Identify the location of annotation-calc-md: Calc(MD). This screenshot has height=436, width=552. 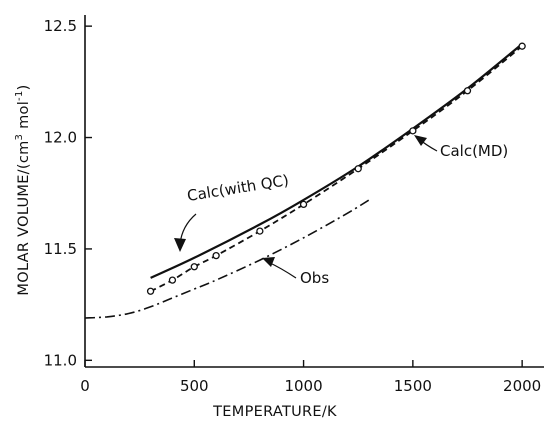
(461, 147).